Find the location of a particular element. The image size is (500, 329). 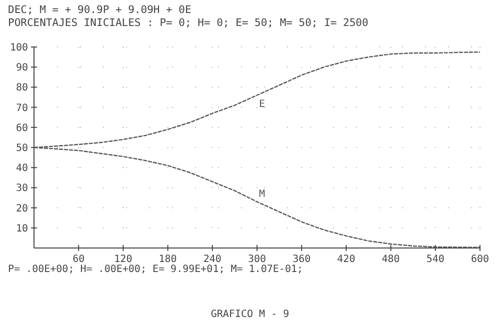

x-tick-label: 300 is located at coordinates (257, 259).